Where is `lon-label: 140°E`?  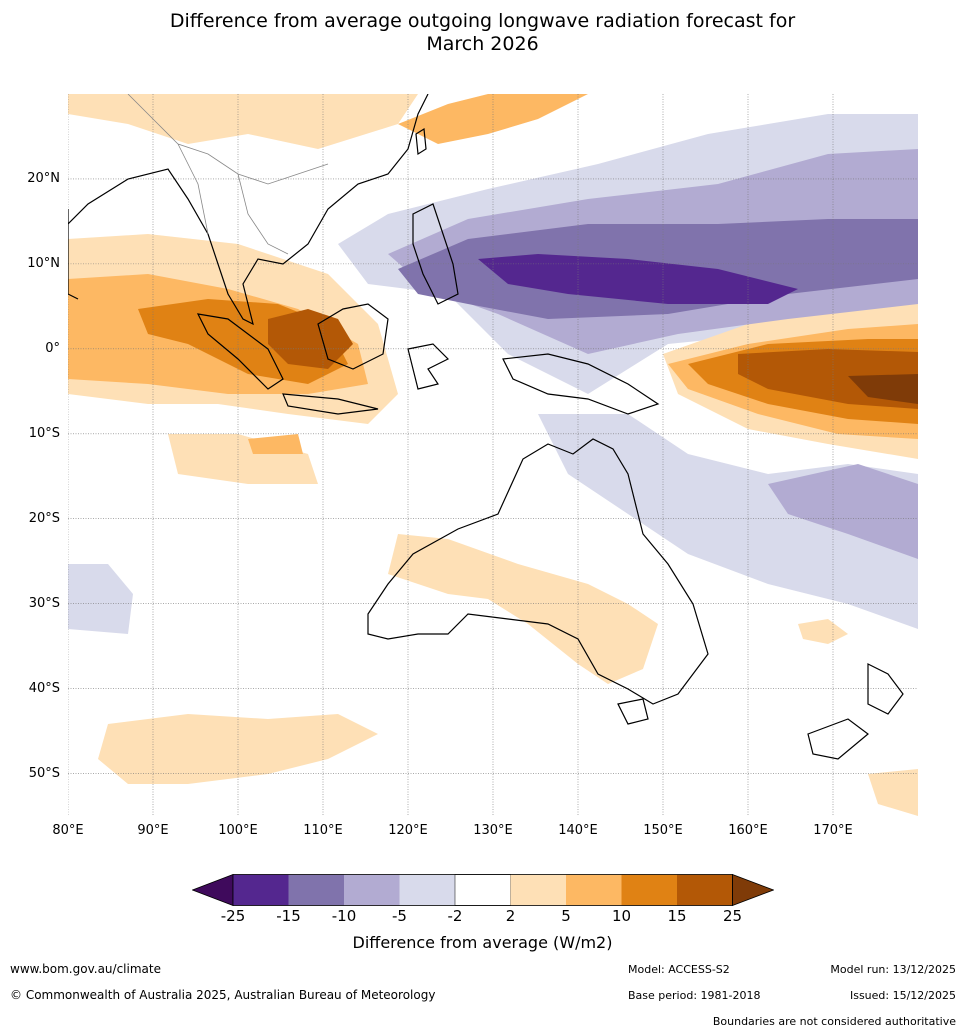
lon-label: 140°E is located at coordinates (578, 830).